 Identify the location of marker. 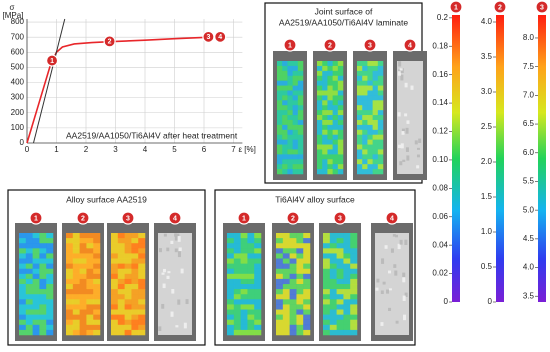
(220, 36).